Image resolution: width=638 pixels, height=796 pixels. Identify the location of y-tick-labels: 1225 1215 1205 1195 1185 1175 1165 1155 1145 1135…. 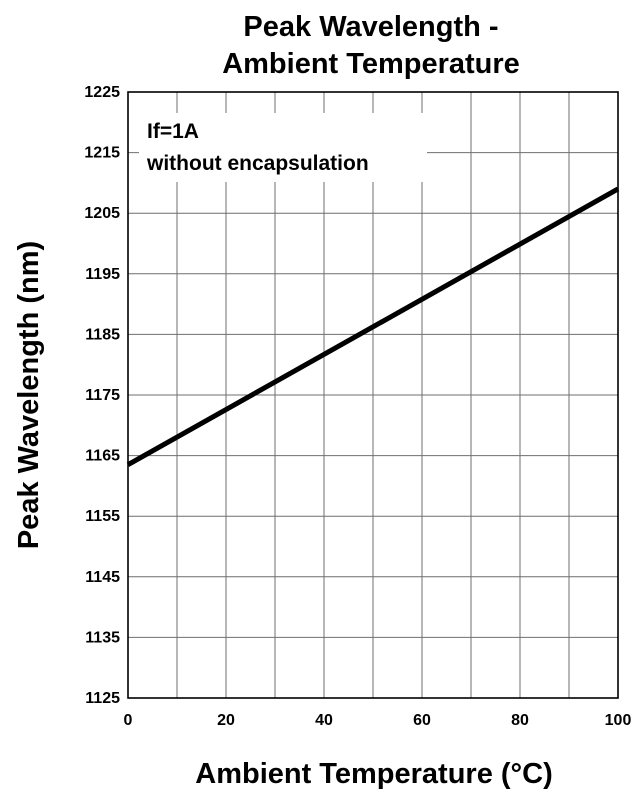
(102, 395).